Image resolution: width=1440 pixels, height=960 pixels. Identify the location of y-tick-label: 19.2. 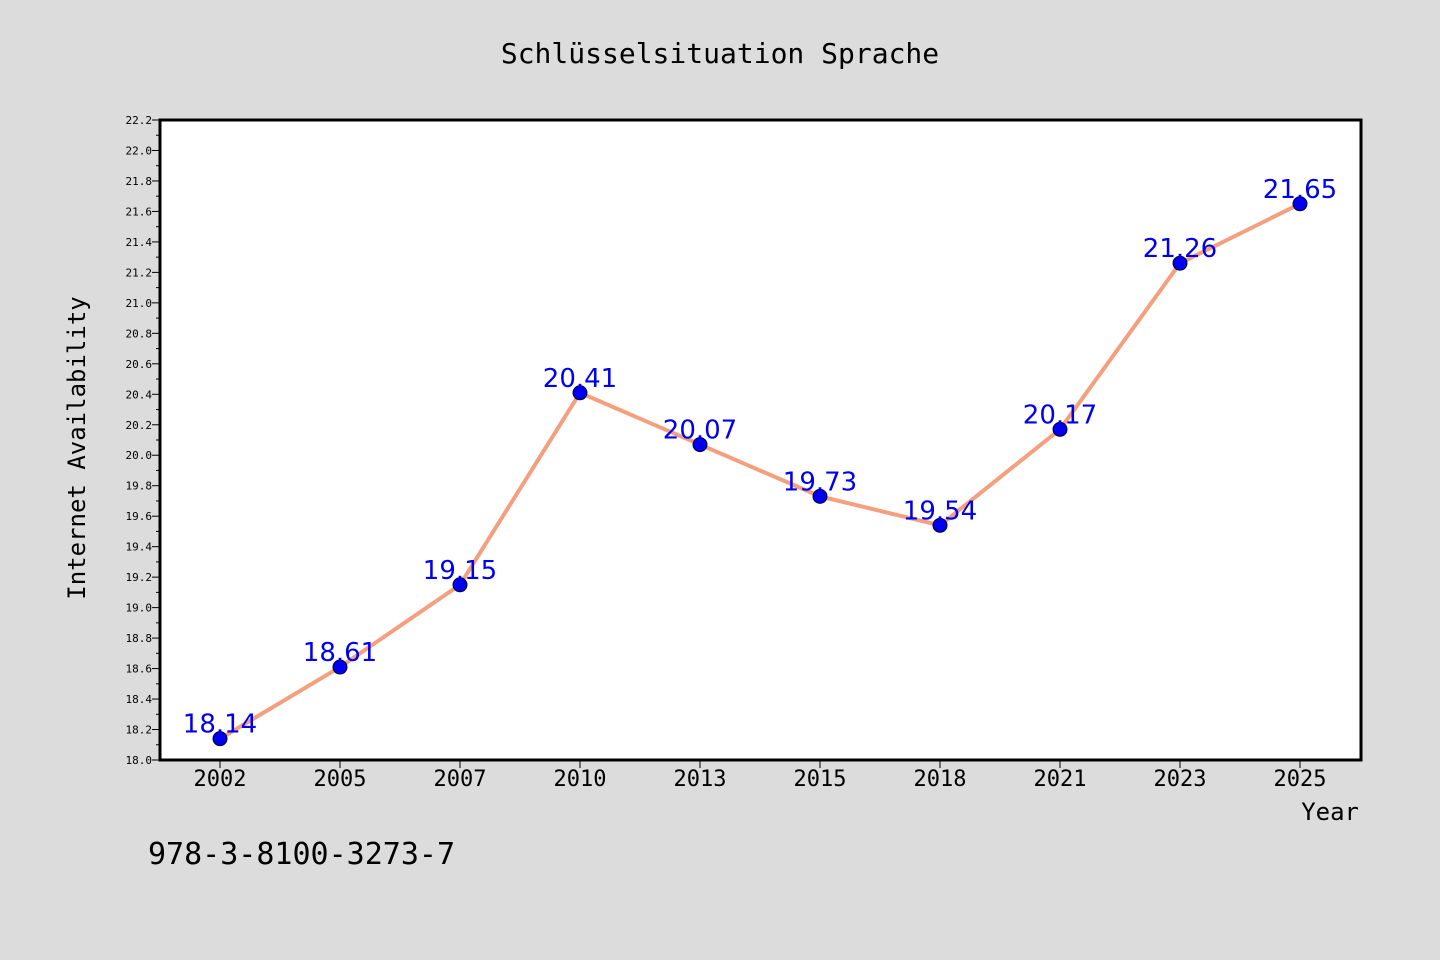
(139, 577).